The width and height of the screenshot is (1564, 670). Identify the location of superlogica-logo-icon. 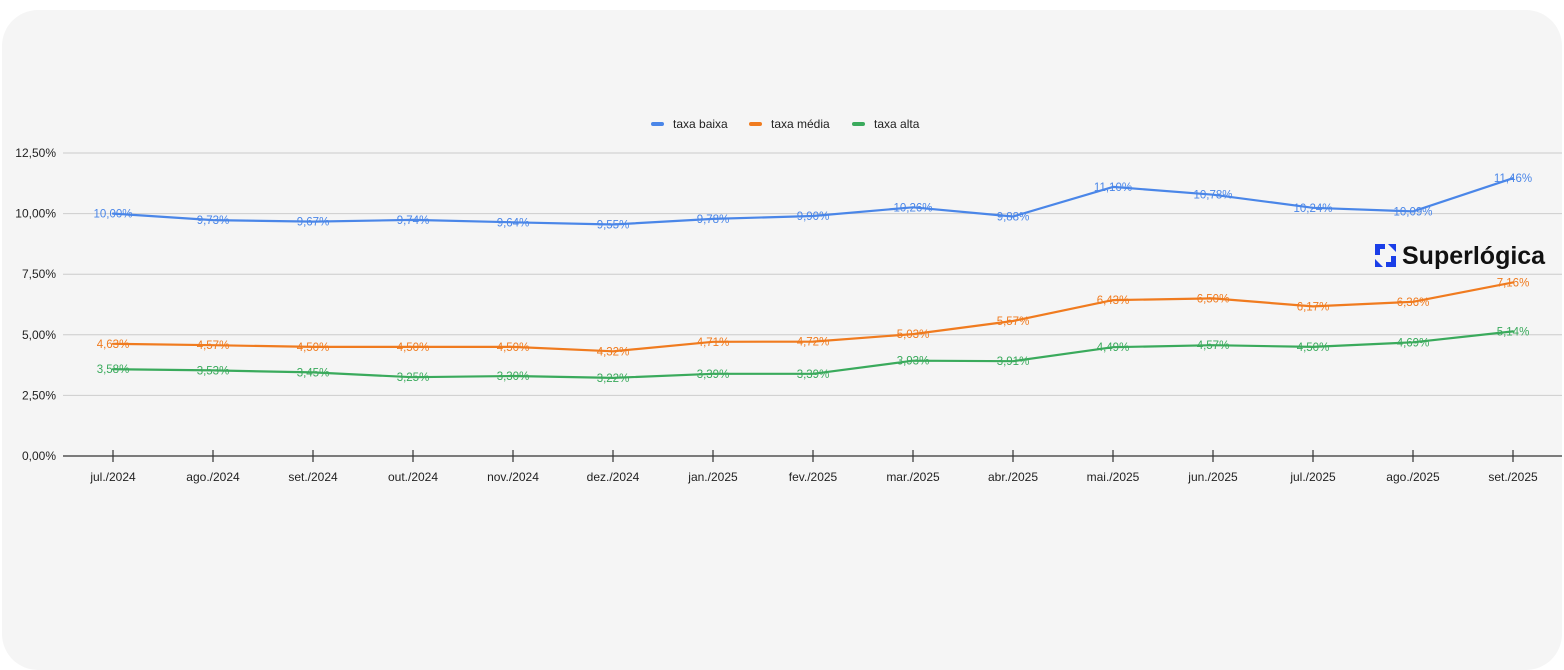
(1385, 255).